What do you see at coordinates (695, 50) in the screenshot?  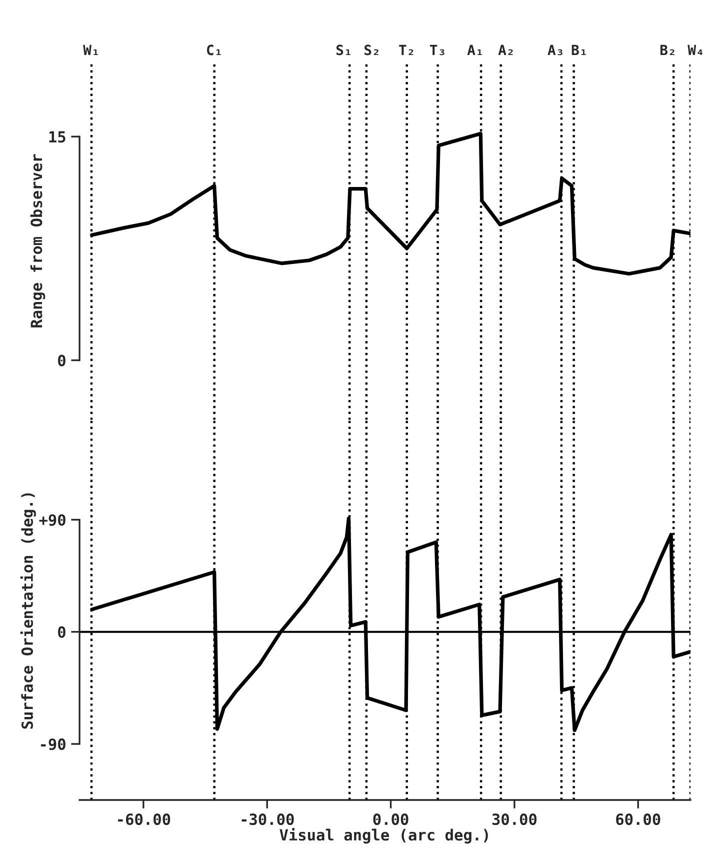 I see `ref-line-label: W₄` at bounding box center [695, 50].